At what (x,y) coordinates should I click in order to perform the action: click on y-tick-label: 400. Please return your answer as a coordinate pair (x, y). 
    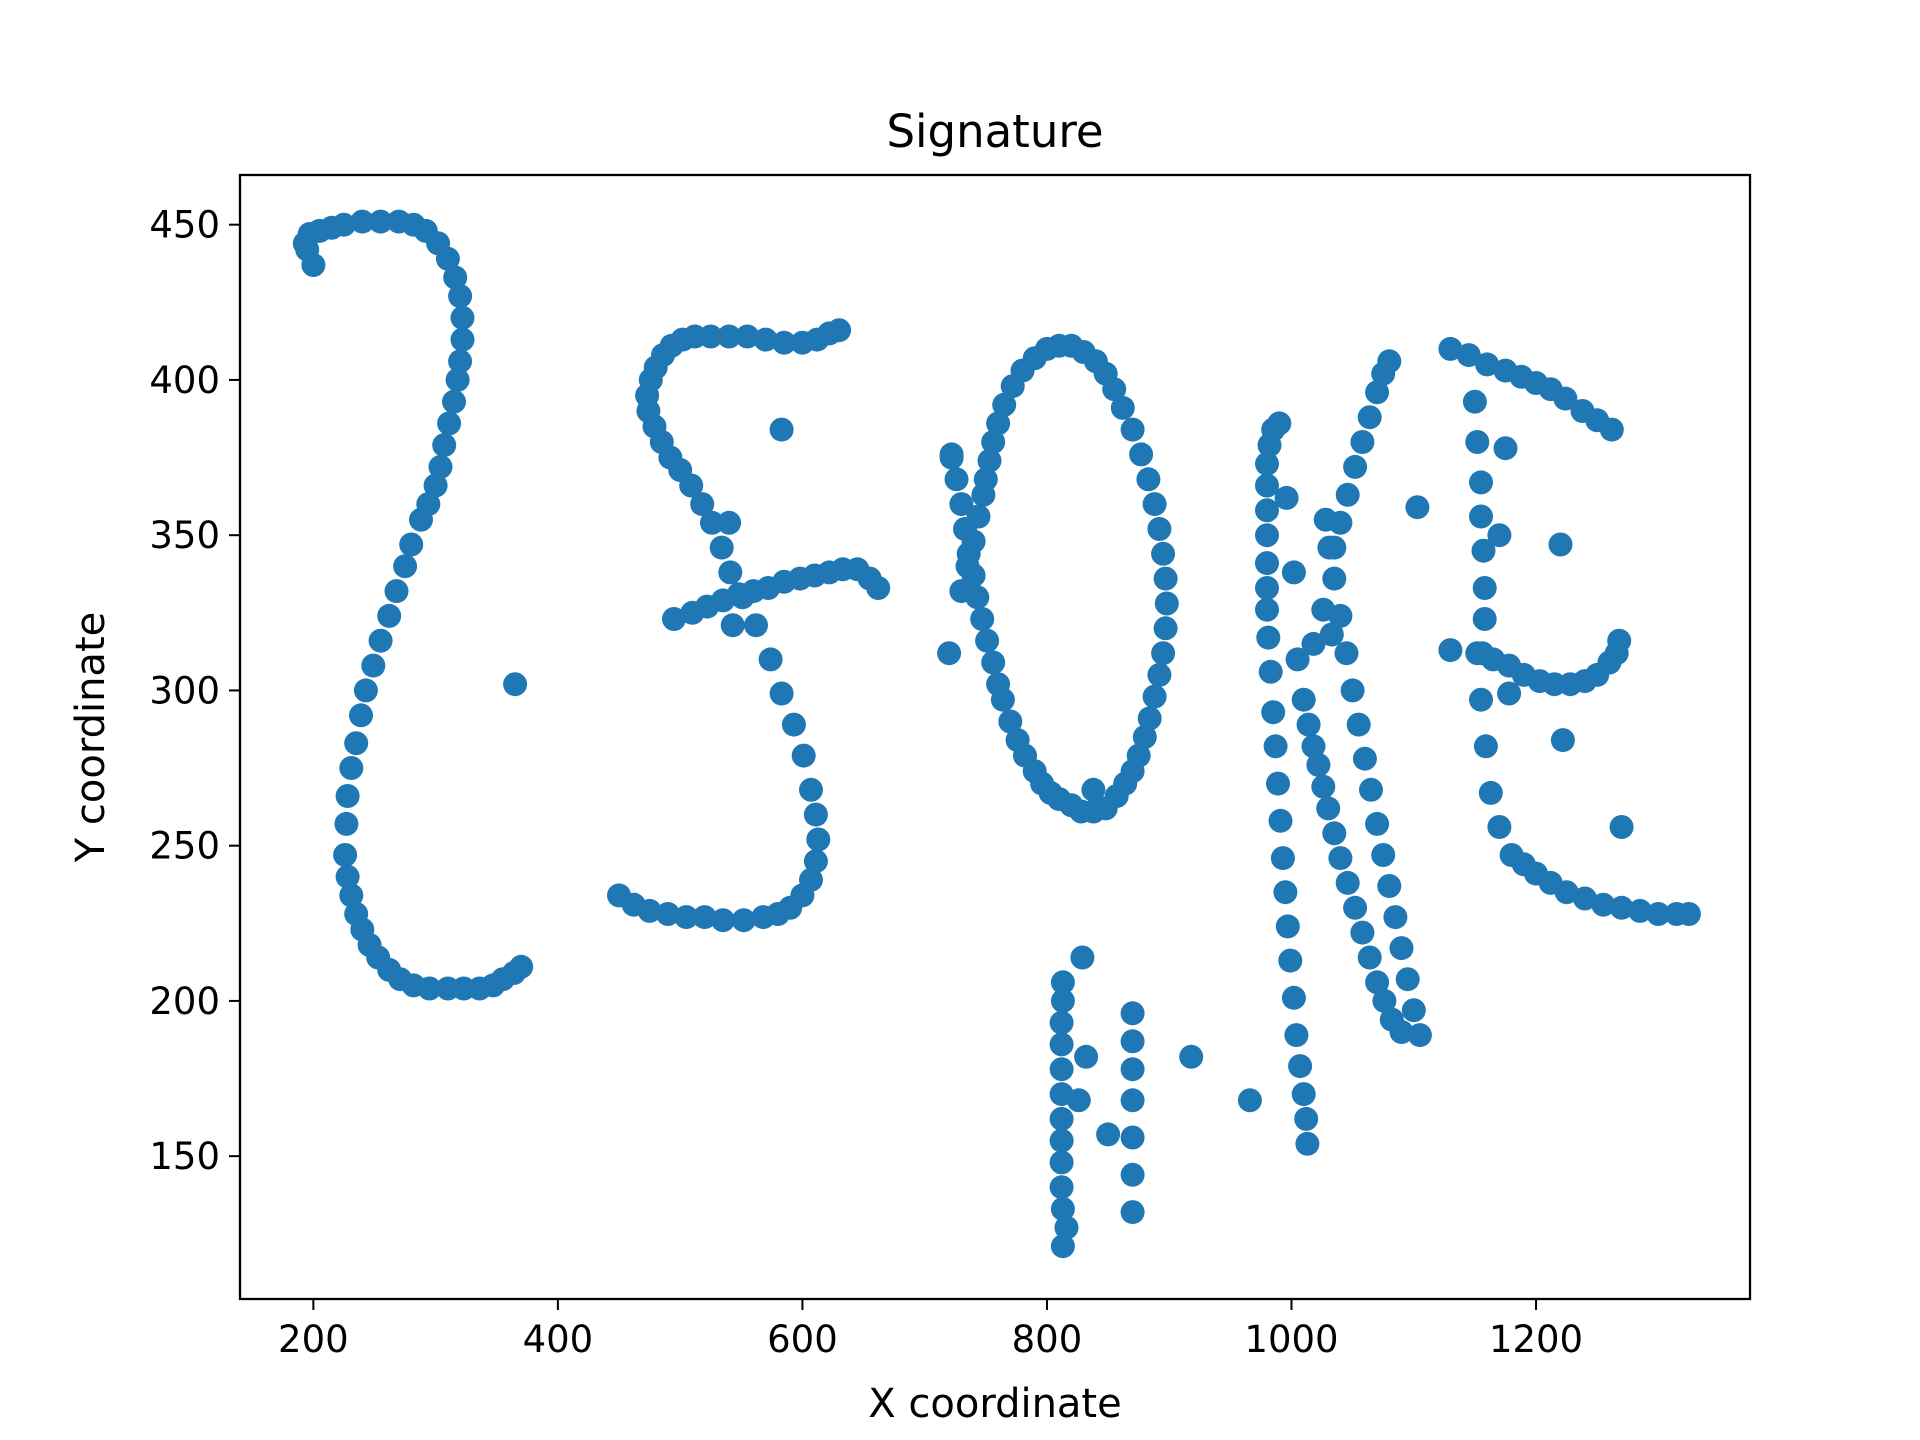
    Looking at the image, I should click on (184, 380).